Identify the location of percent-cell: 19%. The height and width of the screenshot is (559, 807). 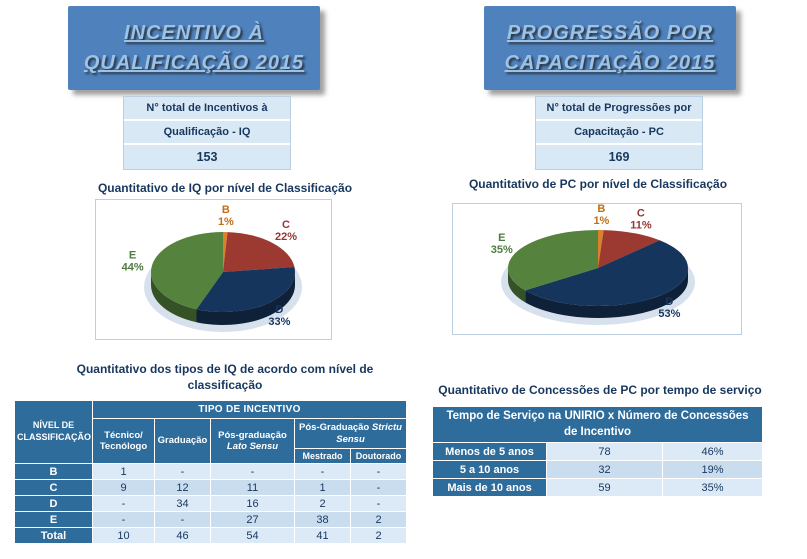
(712, 470).